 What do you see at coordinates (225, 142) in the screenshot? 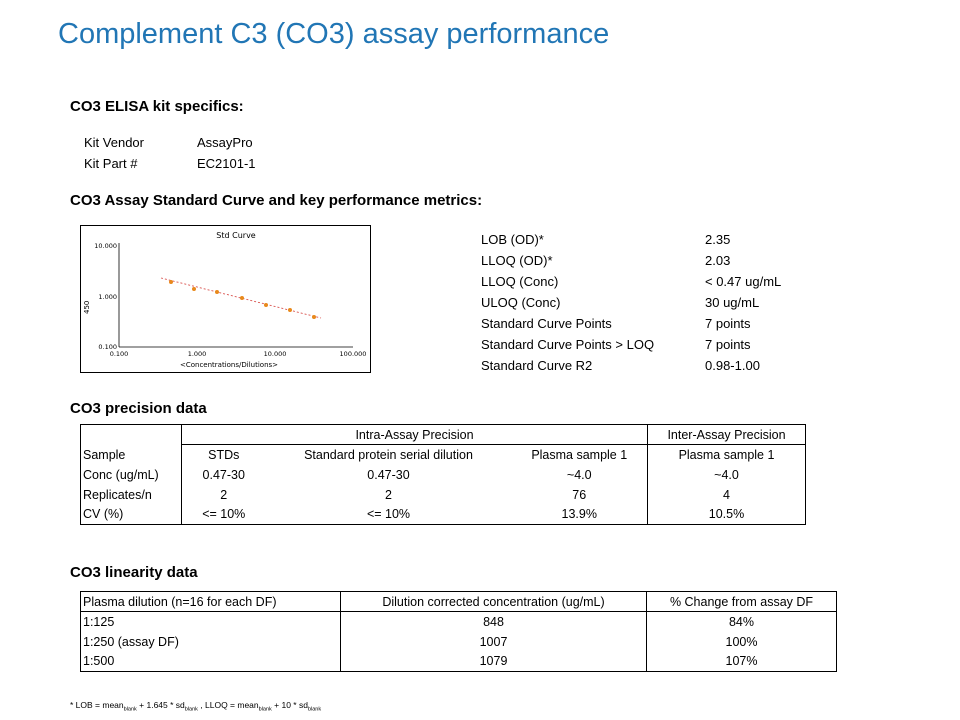
I see `kit-vendor-value: AssayPro` at bounding box center [225, 142].